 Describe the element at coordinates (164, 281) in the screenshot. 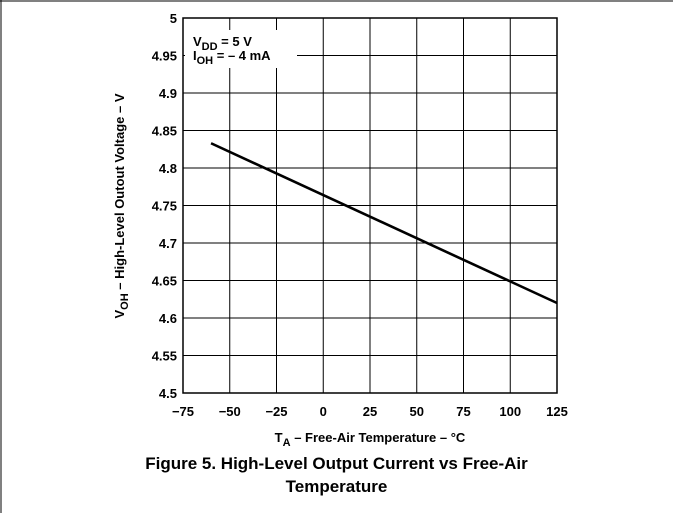

I see `y-tick-label: 4.65` at that location.